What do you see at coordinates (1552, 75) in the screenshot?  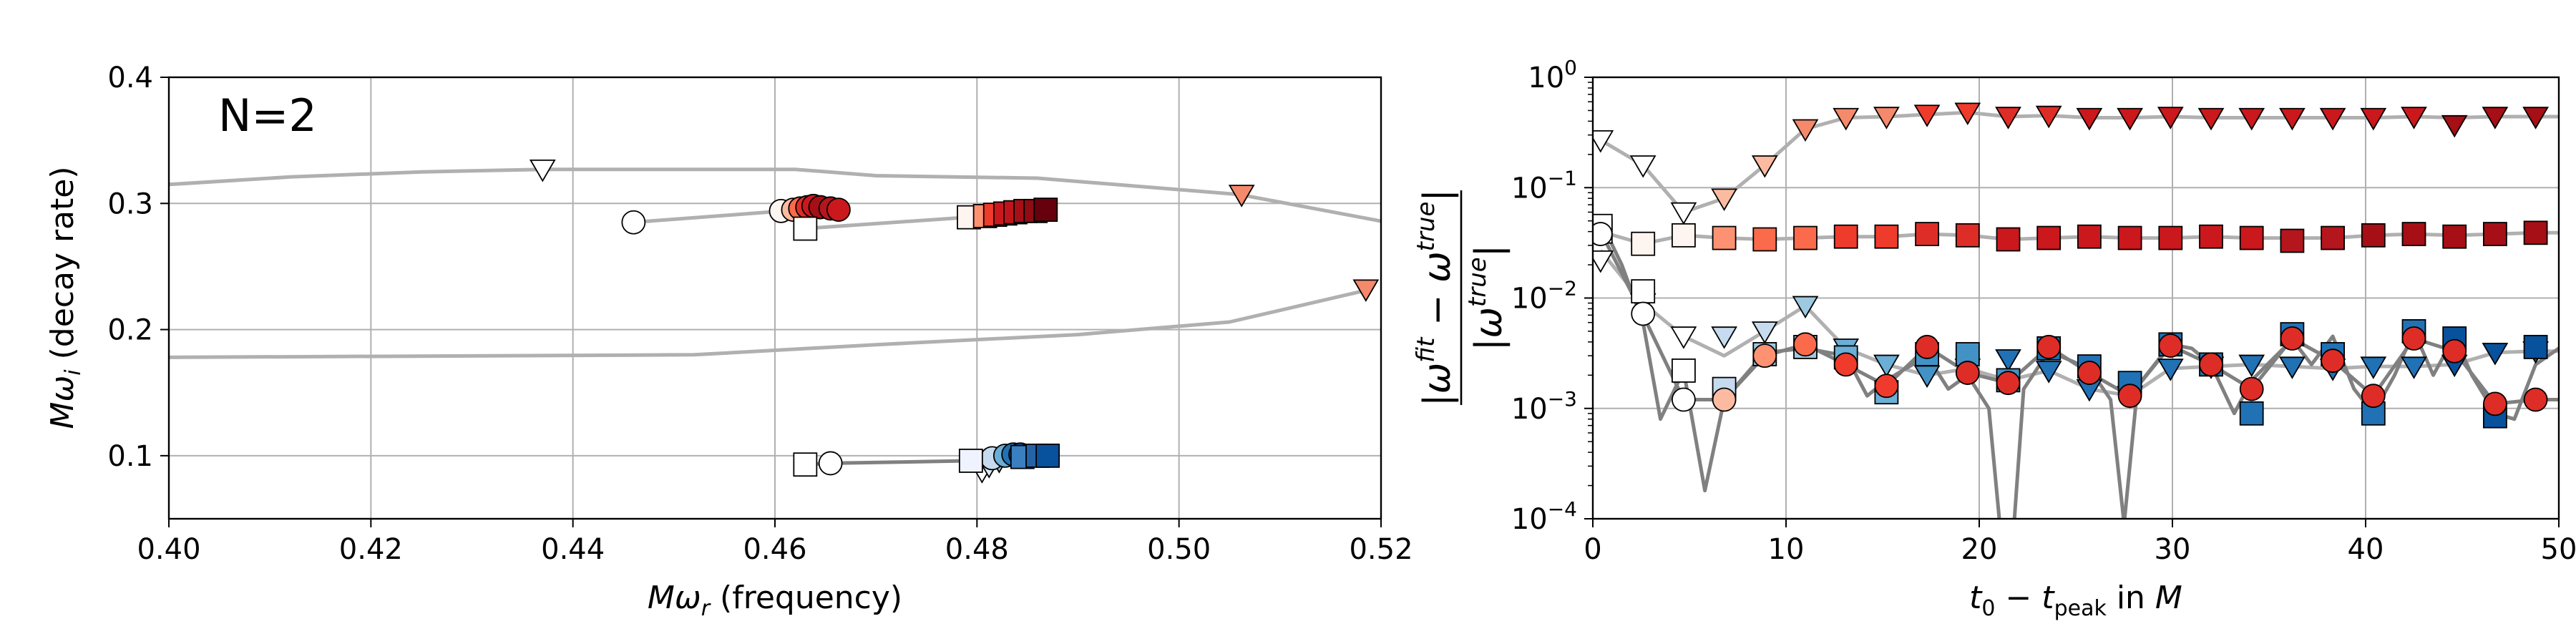 I see `right-y-tick-label: 10⁰` at bounding box center [1552, 75].